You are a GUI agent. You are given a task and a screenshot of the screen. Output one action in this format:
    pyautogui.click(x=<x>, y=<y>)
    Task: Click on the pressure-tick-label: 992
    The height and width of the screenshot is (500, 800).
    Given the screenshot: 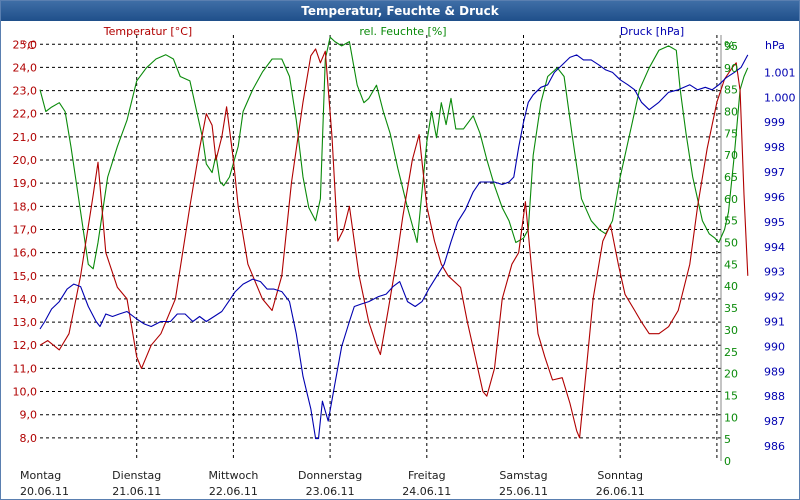 What is the action you would take?
    pyautogui.click(x=774, y=297)
    